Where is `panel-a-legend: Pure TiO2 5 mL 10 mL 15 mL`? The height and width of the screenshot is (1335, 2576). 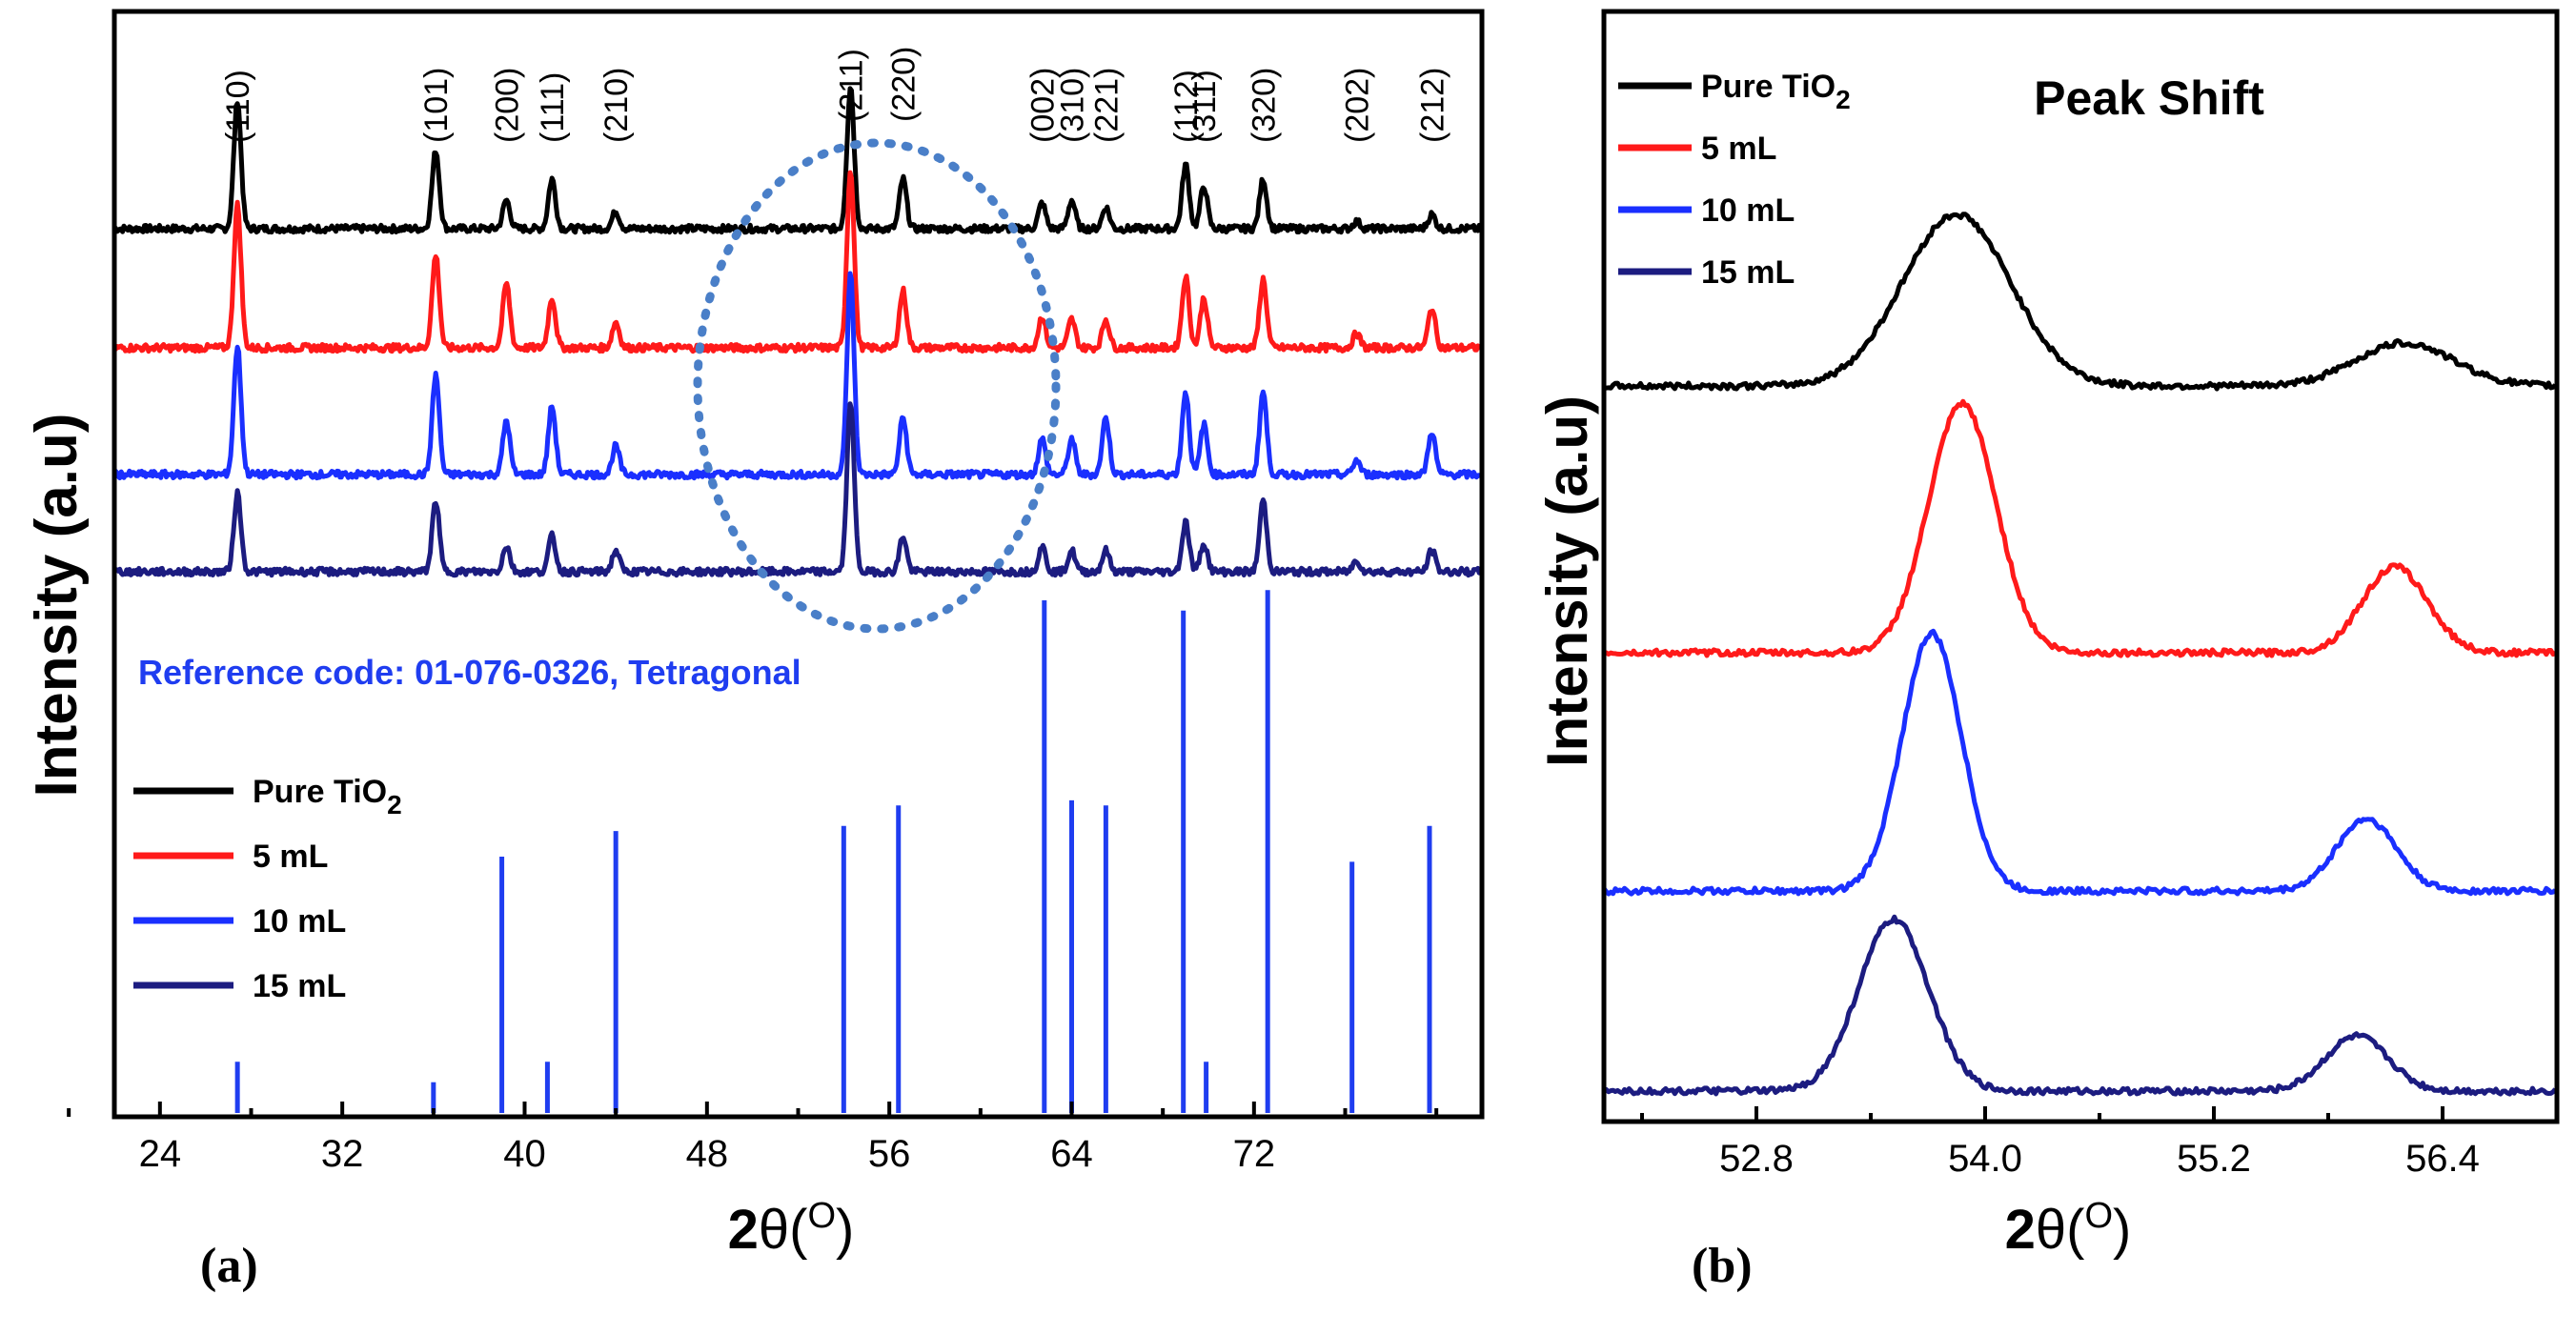 panel-a-legend: Pure TiO2 5 mL 10 mL 15 mL is located at coordinates (267, 889).